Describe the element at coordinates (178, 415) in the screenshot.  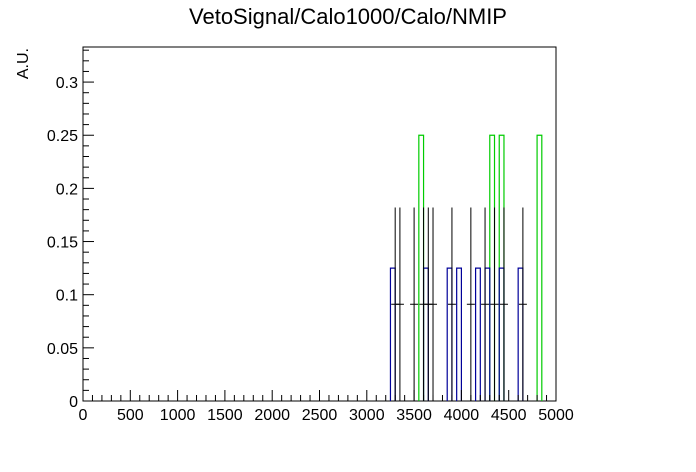
I see `x-tick-label: 1000` at that location.